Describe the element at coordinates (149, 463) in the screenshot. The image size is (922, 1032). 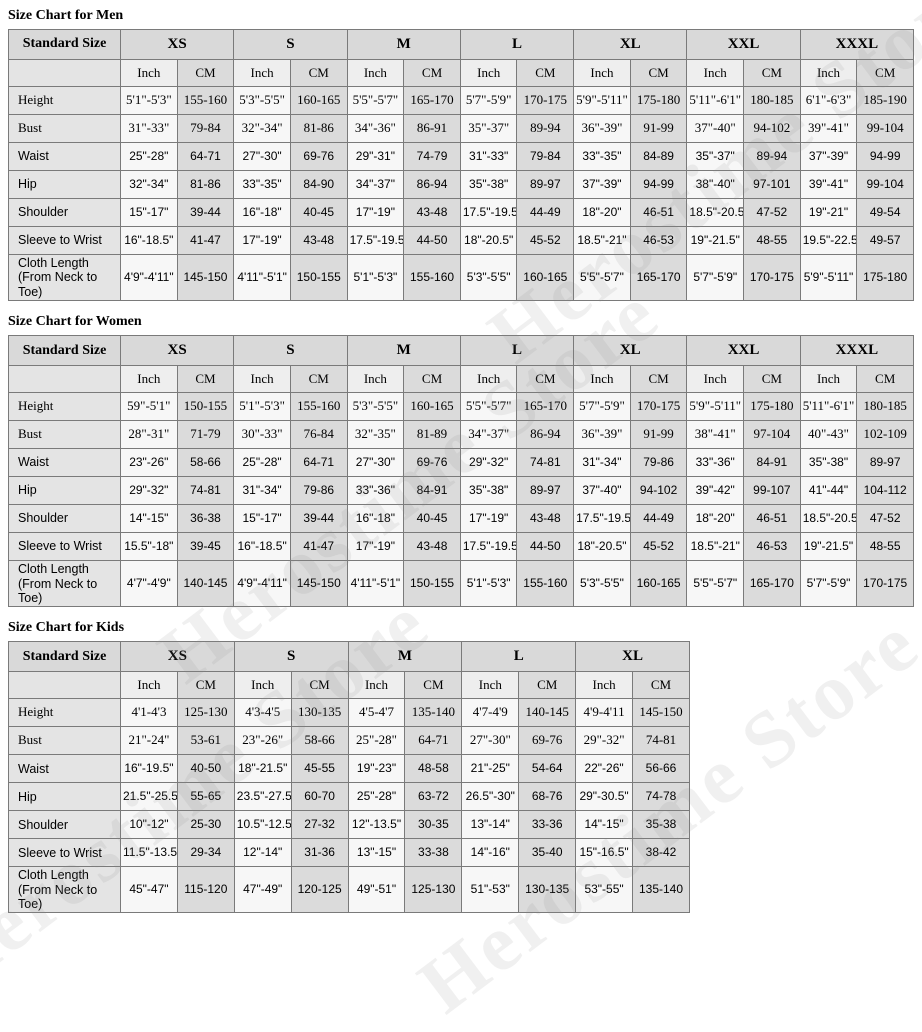
I see `cell-inch: 23"-26"` at that location.